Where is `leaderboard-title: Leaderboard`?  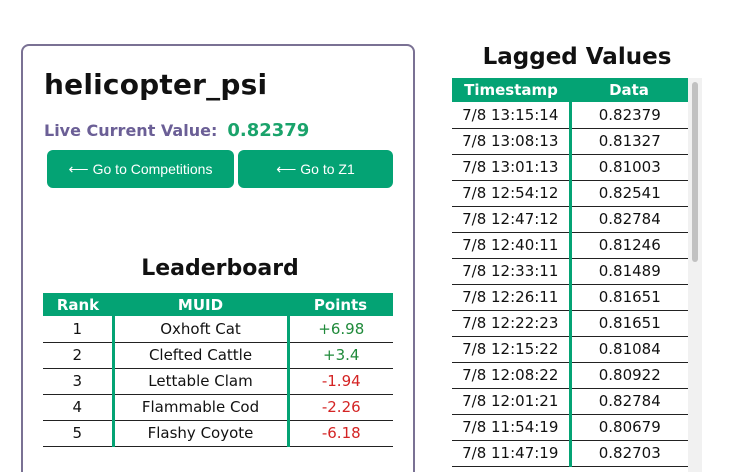
leaderboard-title: Leaderboard is located at coordinates (220, 268).